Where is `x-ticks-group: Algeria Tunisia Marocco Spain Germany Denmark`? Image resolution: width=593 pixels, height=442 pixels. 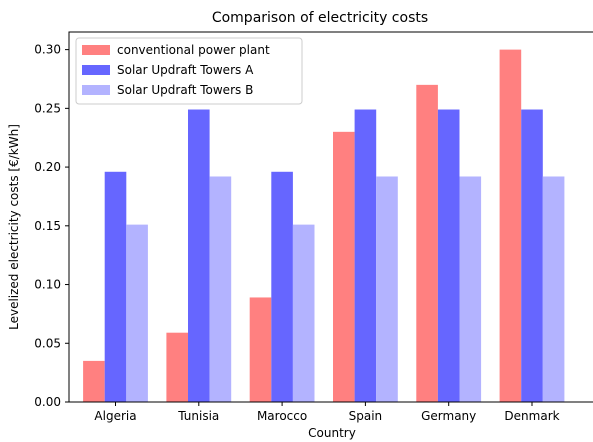
x-ticks-group: Algeria Tunisia Marocco Spain Germany Denmark is located at coordinates (327, 412).